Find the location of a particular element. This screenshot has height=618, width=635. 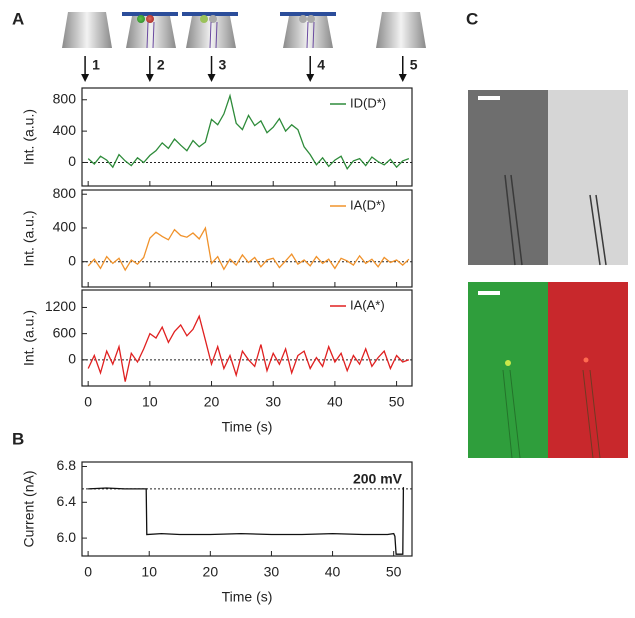

y-tick-label: 6.8 is located at coordinates (67, 465).